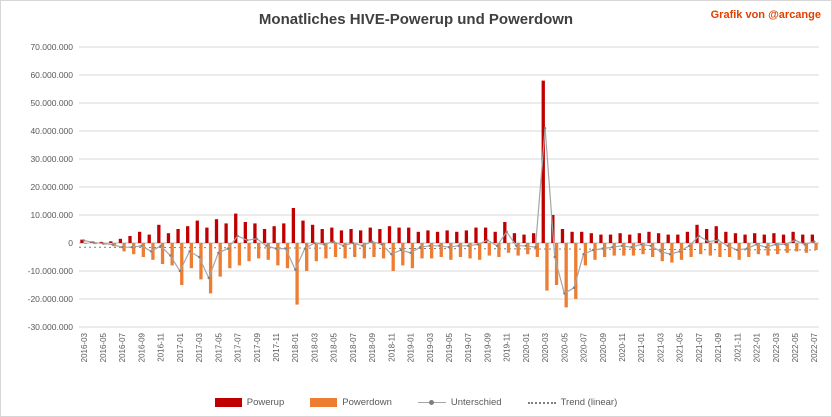  Describe the element at coordinates (737, 346) in the screenshot. I see `x-axis-label: 2021-11` at that location.